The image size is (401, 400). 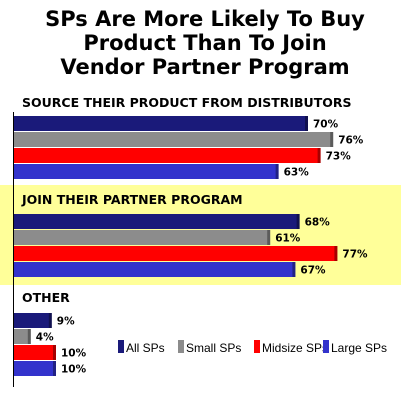 I want to click on chart-title-line-2: Product Than To Join, so click(x=204, y=43).